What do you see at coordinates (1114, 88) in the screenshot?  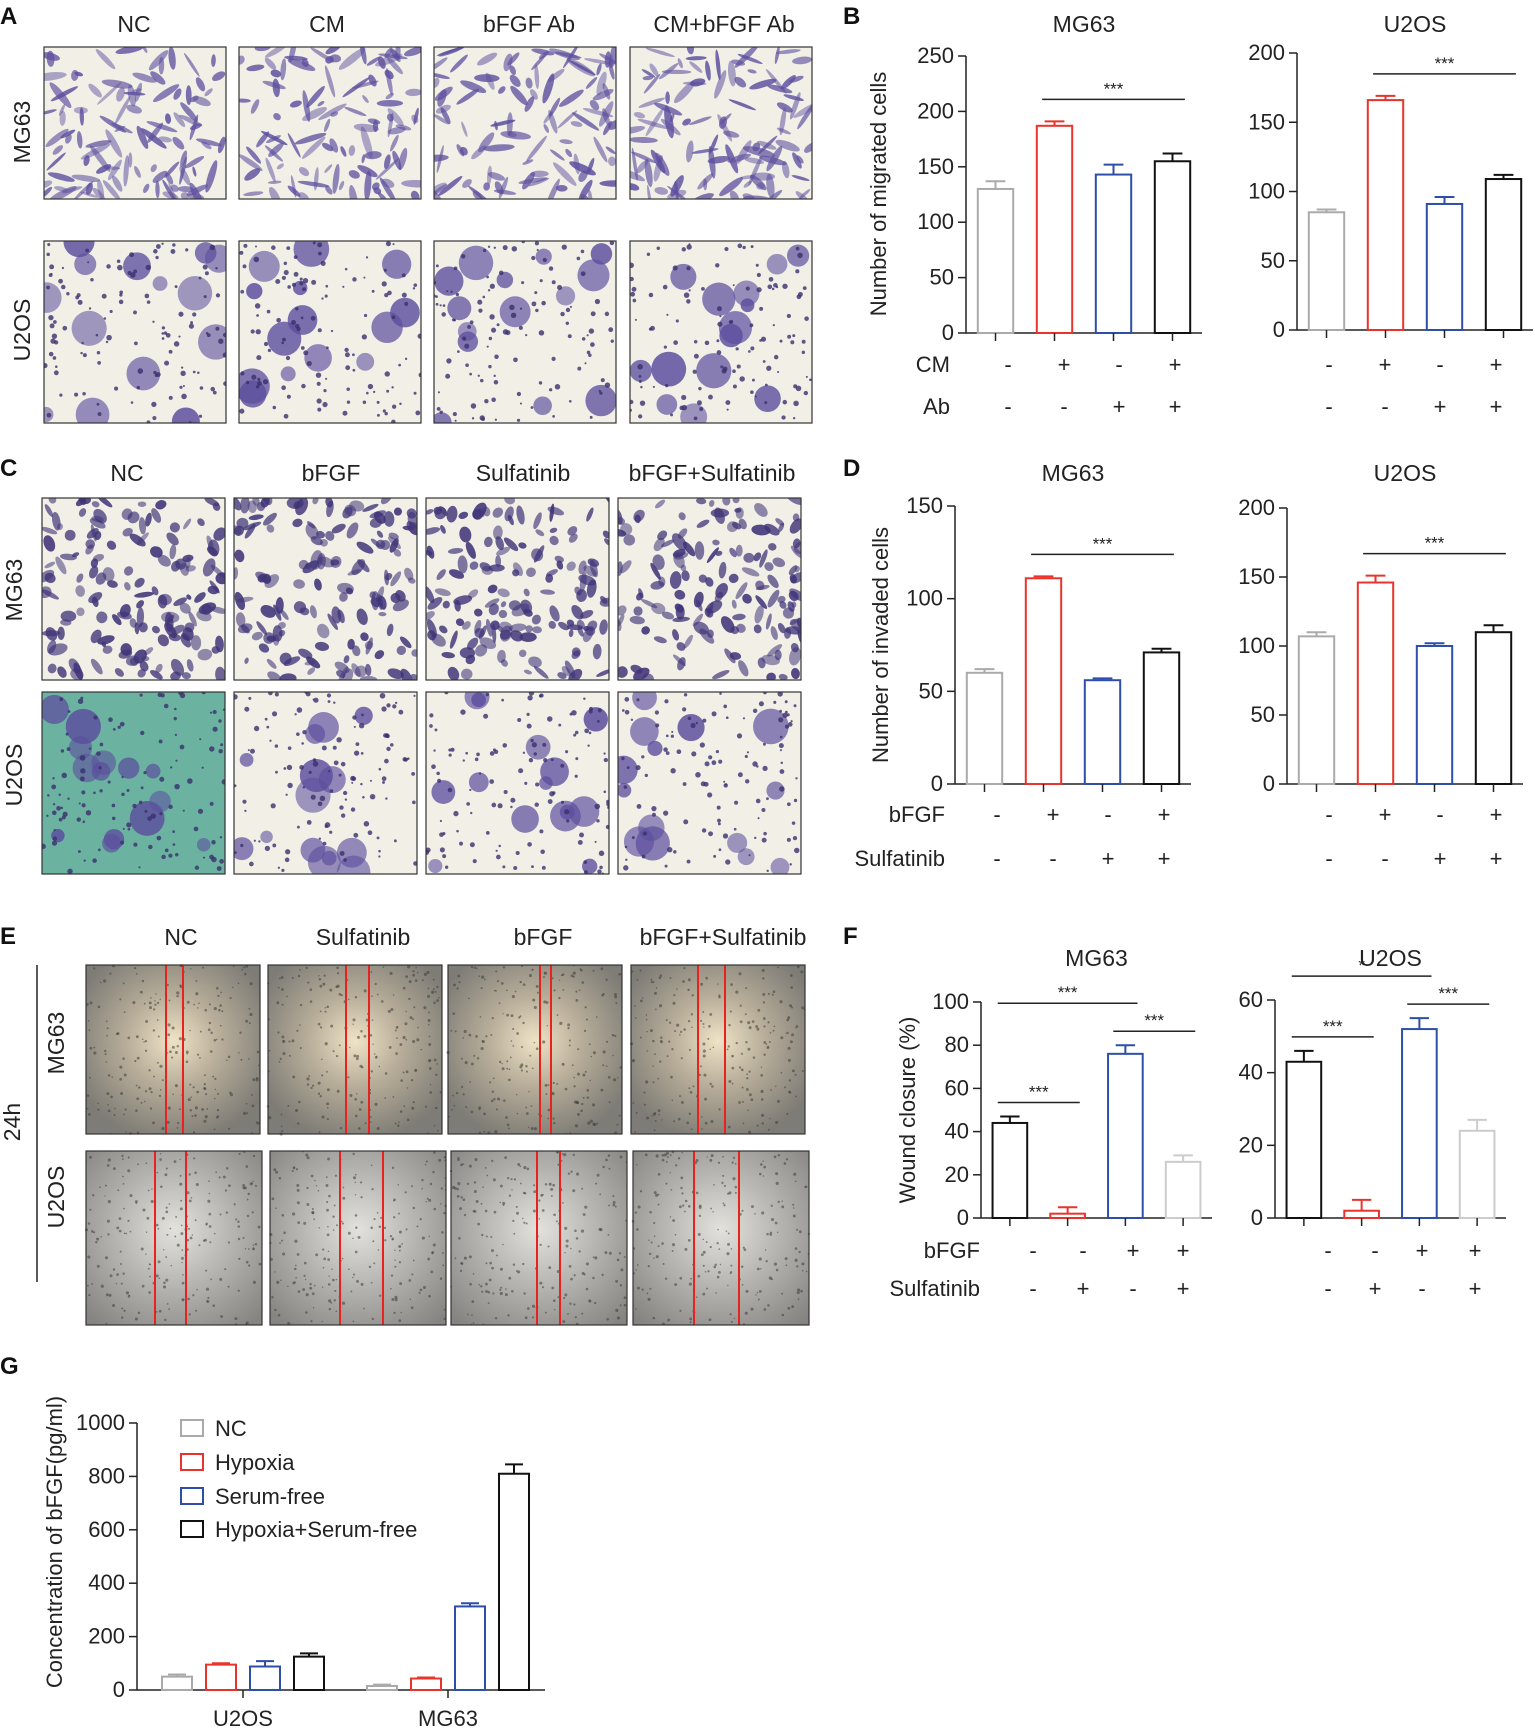 I see `chart-b-mg63-sig-label-0: ***` at bounding box center [1114, 88].